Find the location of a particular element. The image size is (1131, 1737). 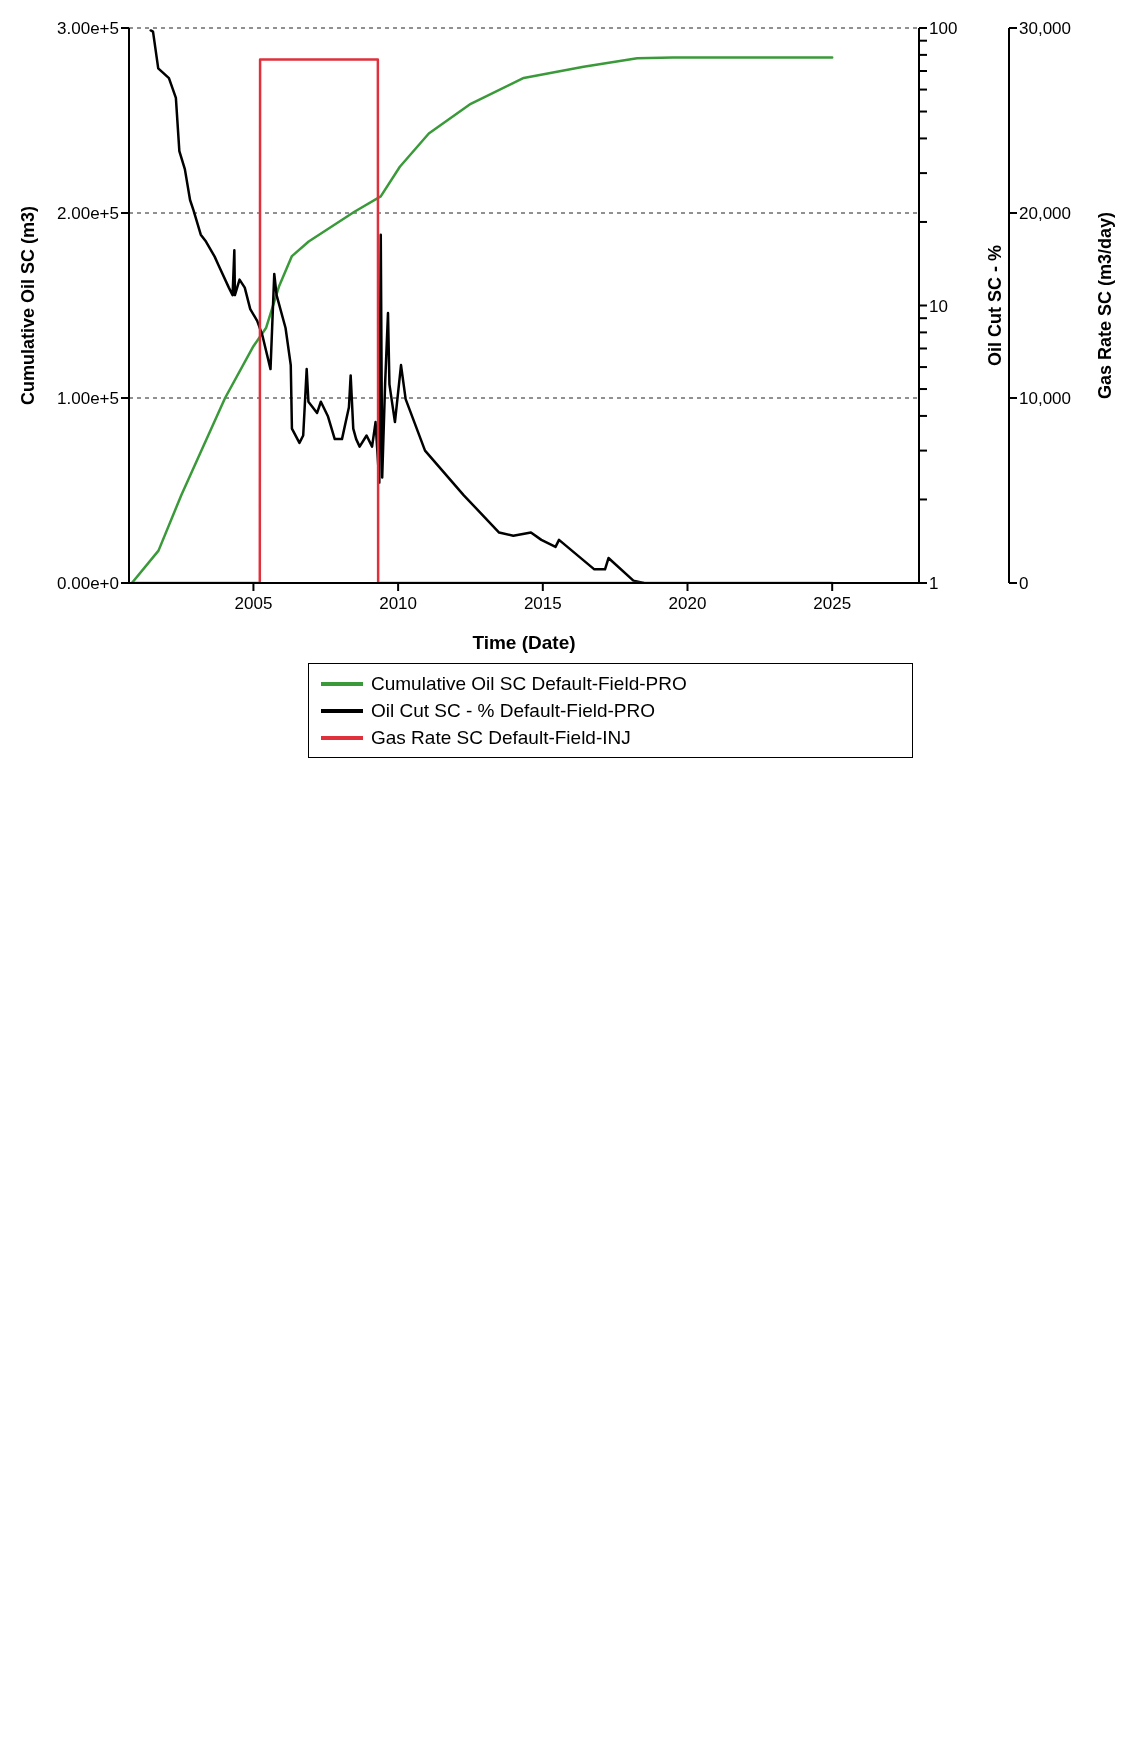

y2-tick-label: 10 is located at coordinates (938, 306).